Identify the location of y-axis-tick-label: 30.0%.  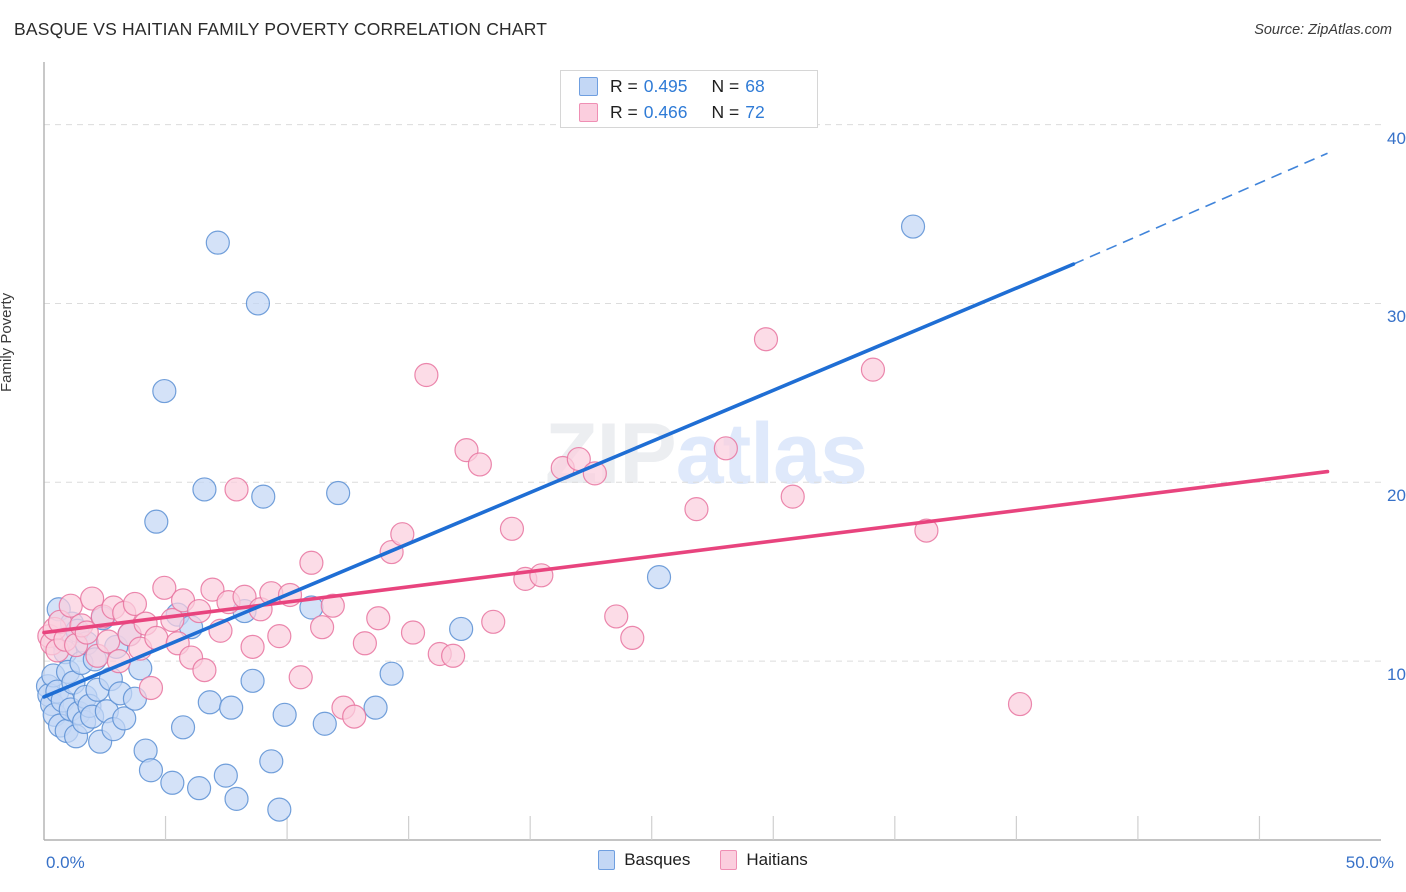
(1396, 317).